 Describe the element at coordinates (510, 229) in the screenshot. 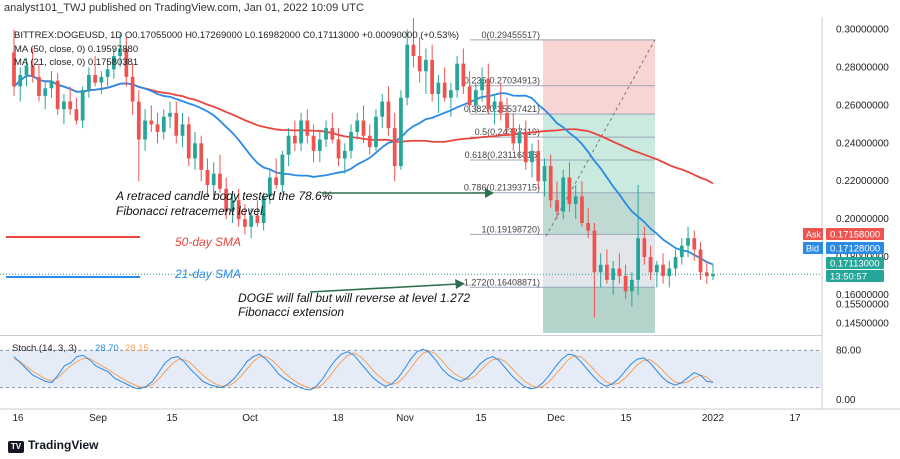

I see `fib-level-label: 1(0.19198720)` at that location.